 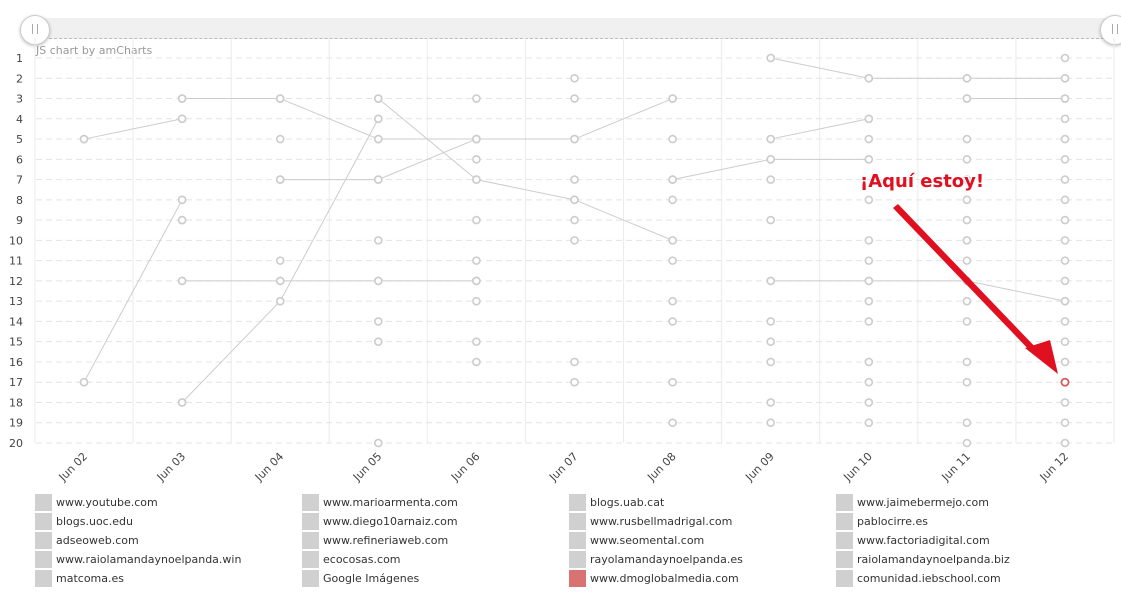 I want to click on legend-item: ecocosas.com, so click(x=351, y=559).